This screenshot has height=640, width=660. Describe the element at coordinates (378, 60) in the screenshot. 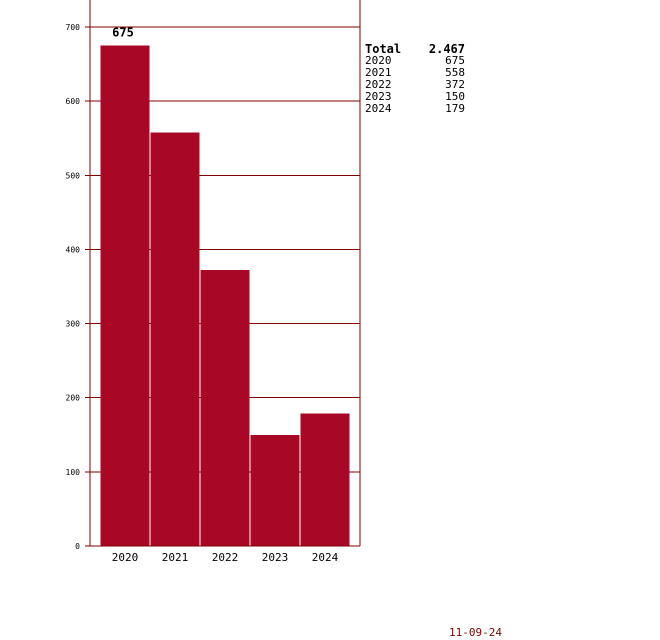

I see `legend-row-label: 2020` at that location.